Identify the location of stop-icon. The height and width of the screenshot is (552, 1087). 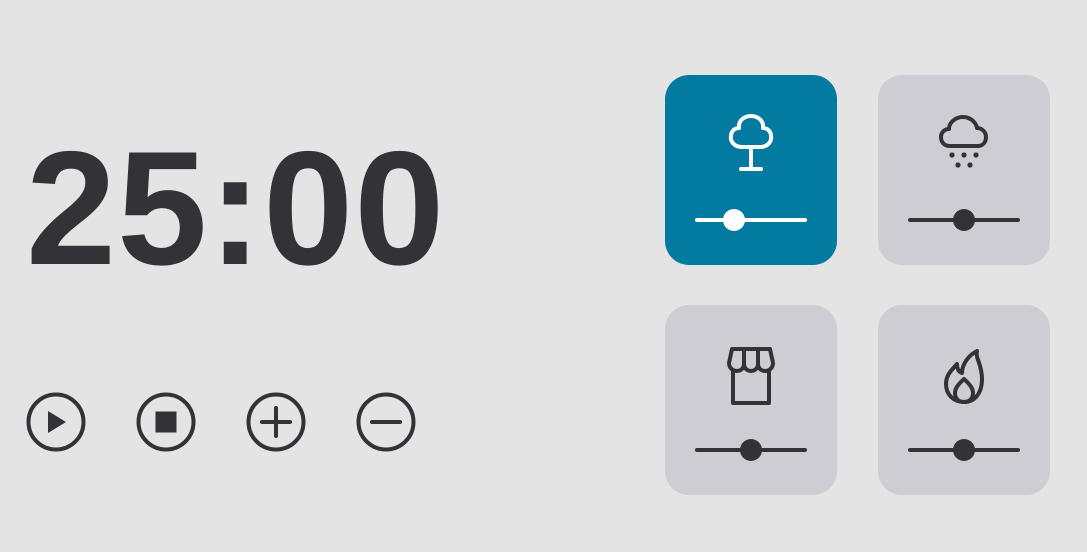
(166, 422).